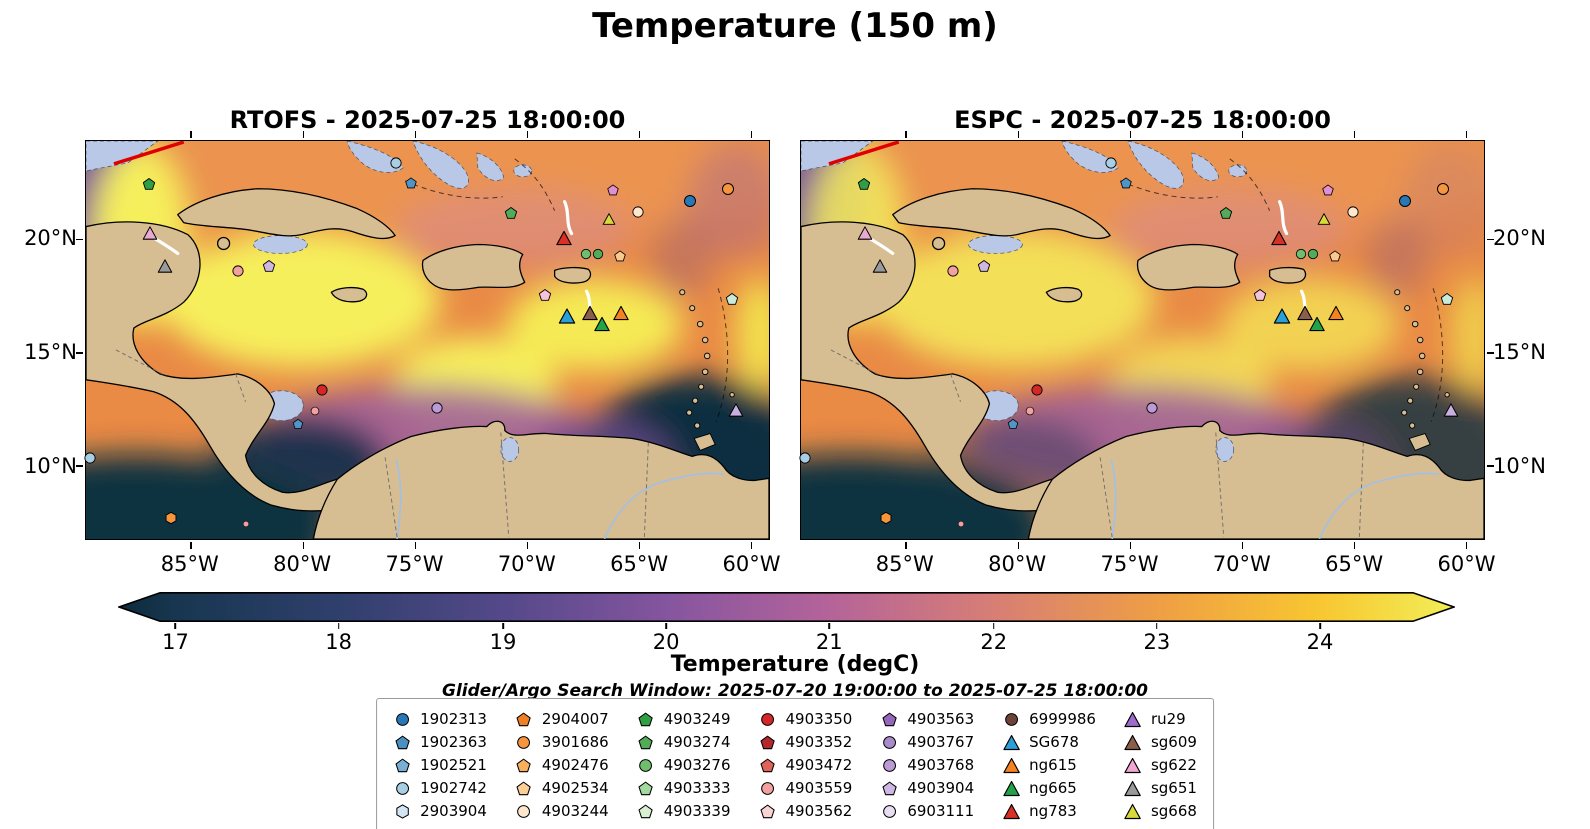 This screenshot has height=829, width=1590. What do you see at coordinates (453, 811) in the screenshot?
I see `legend-item-label: 2903904` at bounding box center [453, 811].